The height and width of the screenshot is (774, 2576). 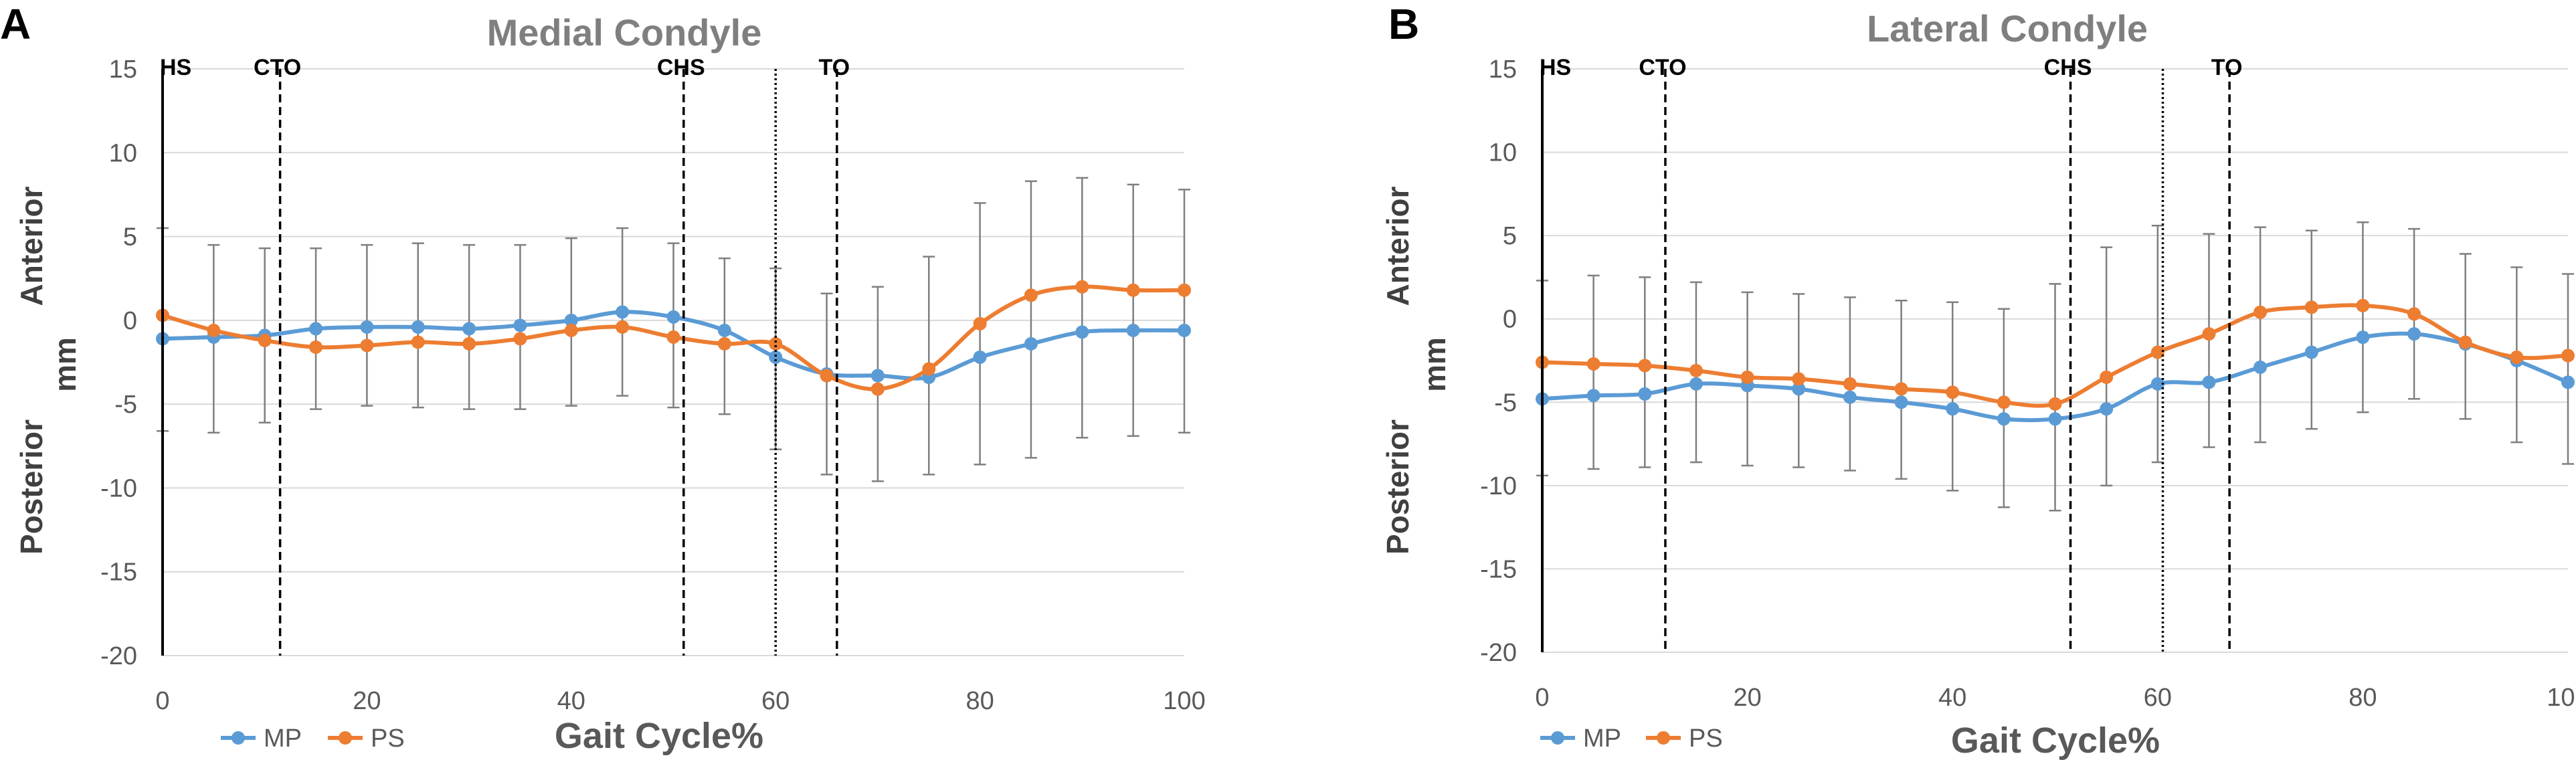 I want to click on x-tick-label: 60, so click(x=775, y=701).